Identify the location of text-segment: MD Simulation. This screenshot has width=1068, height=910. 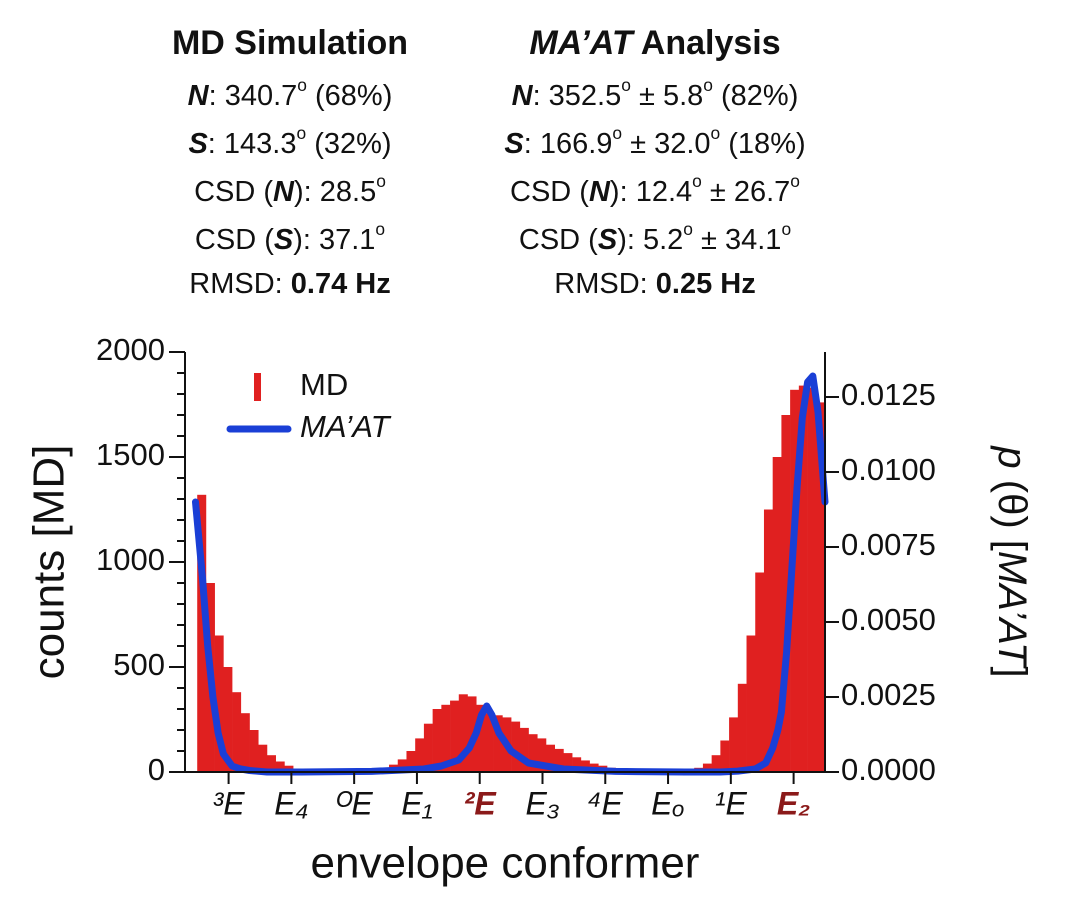
(290, 43).